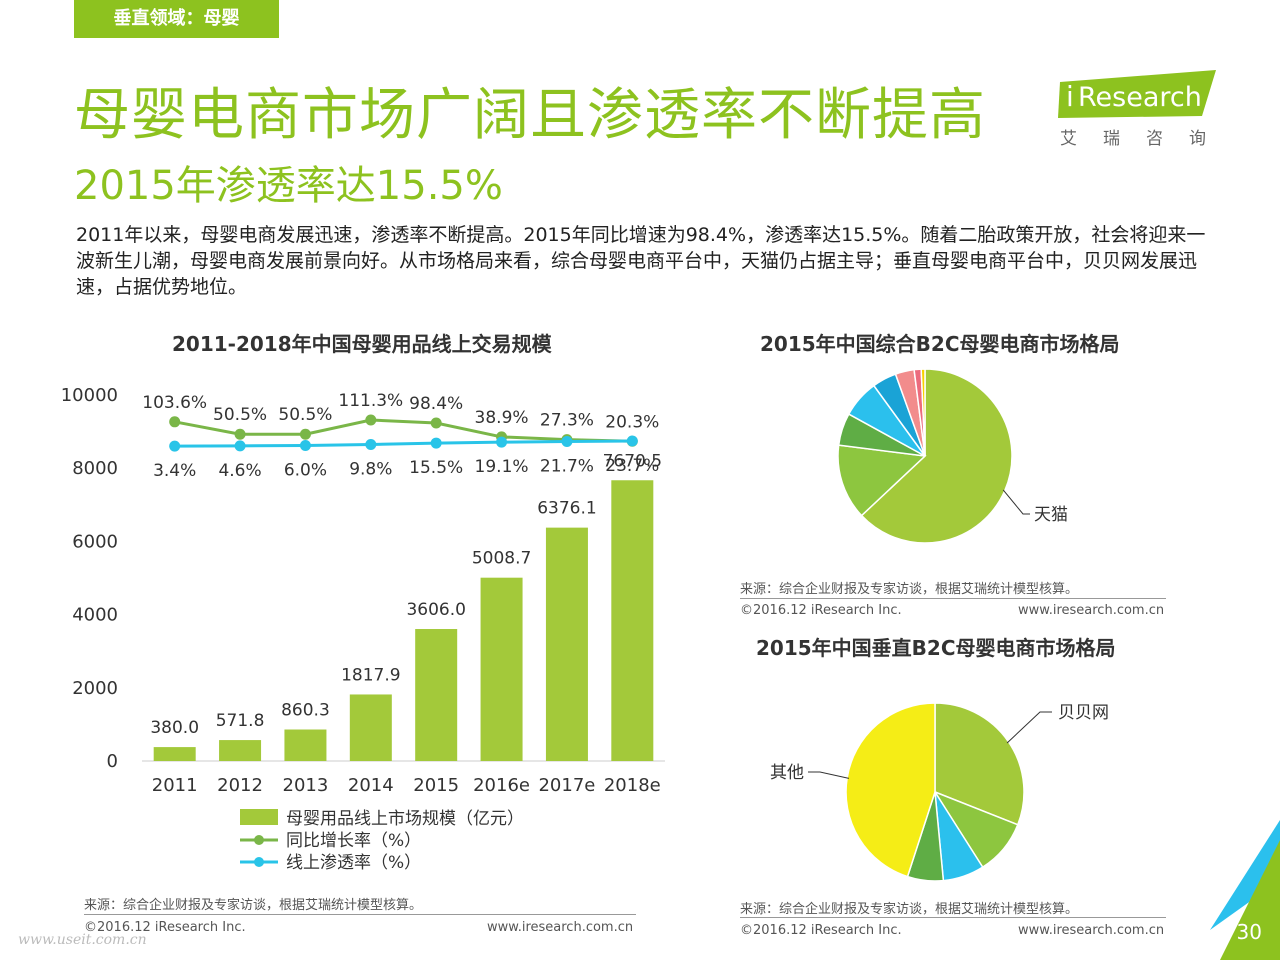 This screenshot has height=960, width=1280. Describe the element at coordinates (1250, 900) in the screenshot. I see `corner-green-shape` at that location.